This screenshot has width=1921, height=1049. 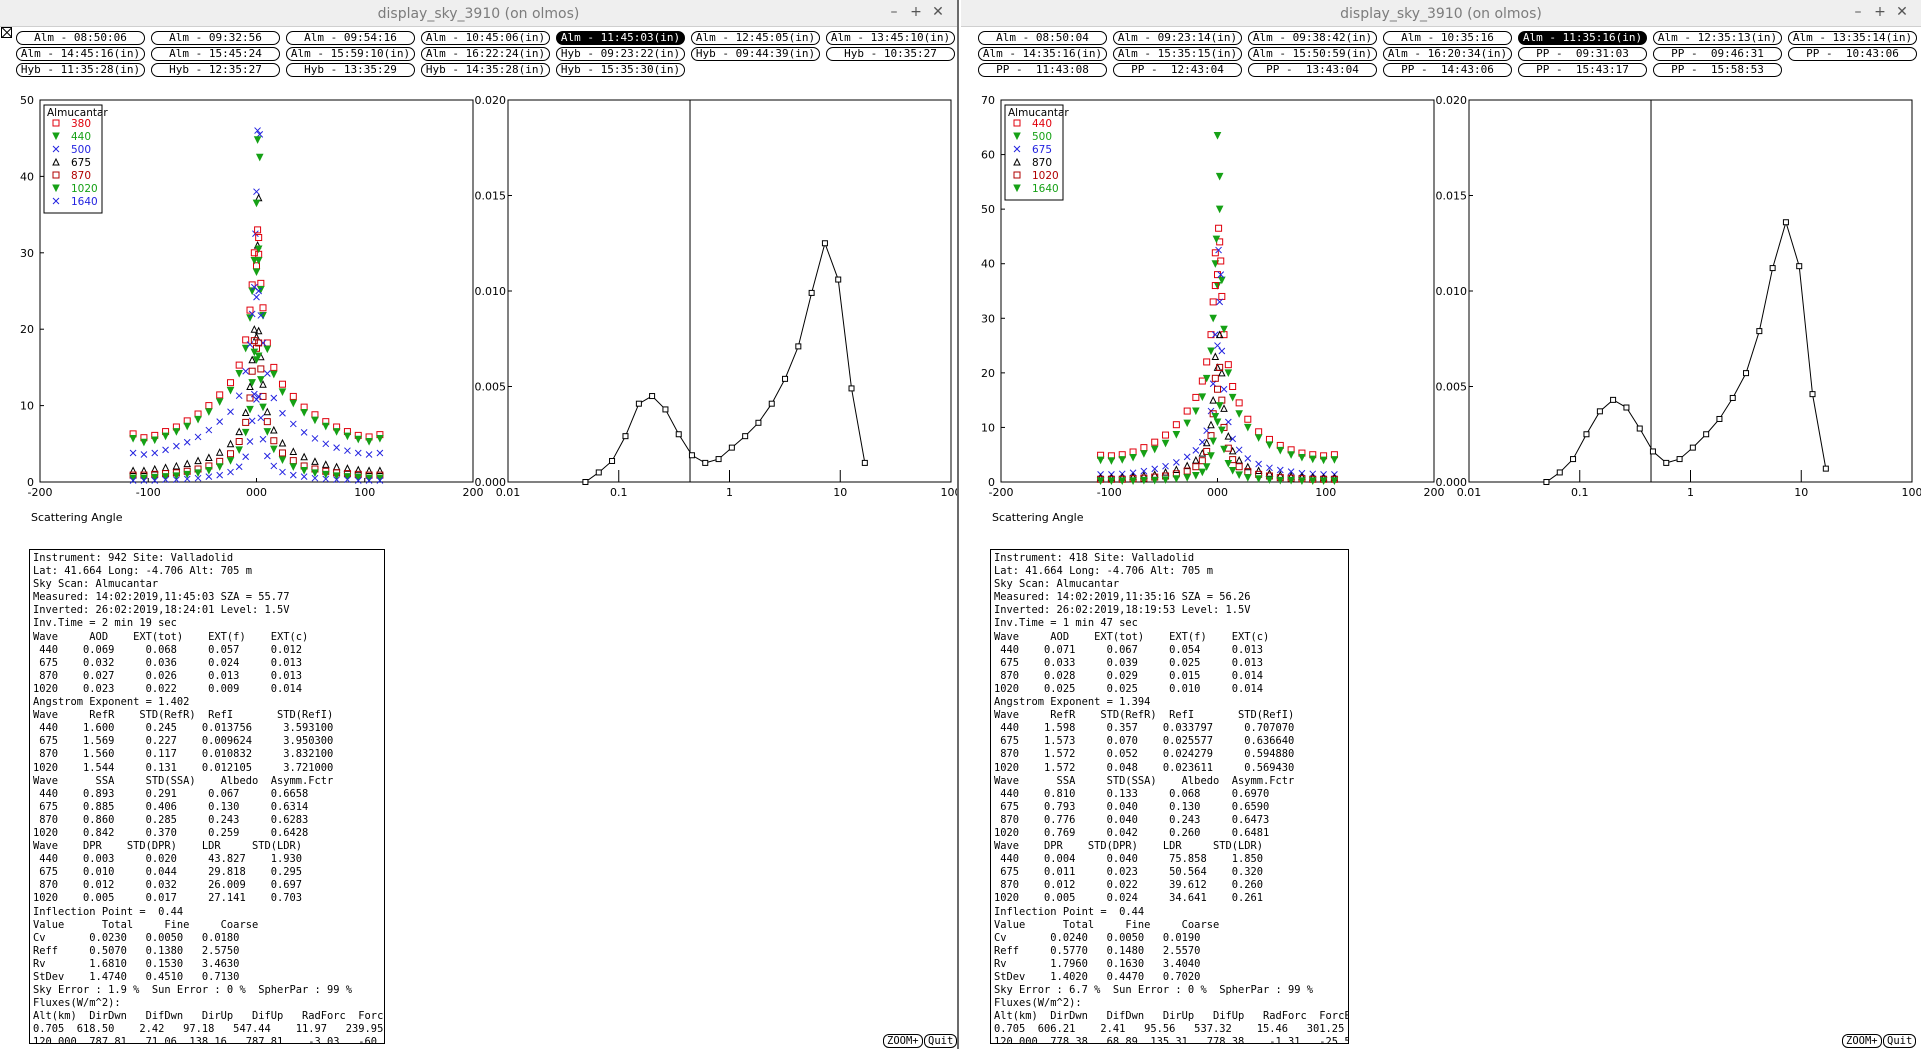 I want to click on scan-button: Alm - 15:59:10(in), so click(x=350, y=54).